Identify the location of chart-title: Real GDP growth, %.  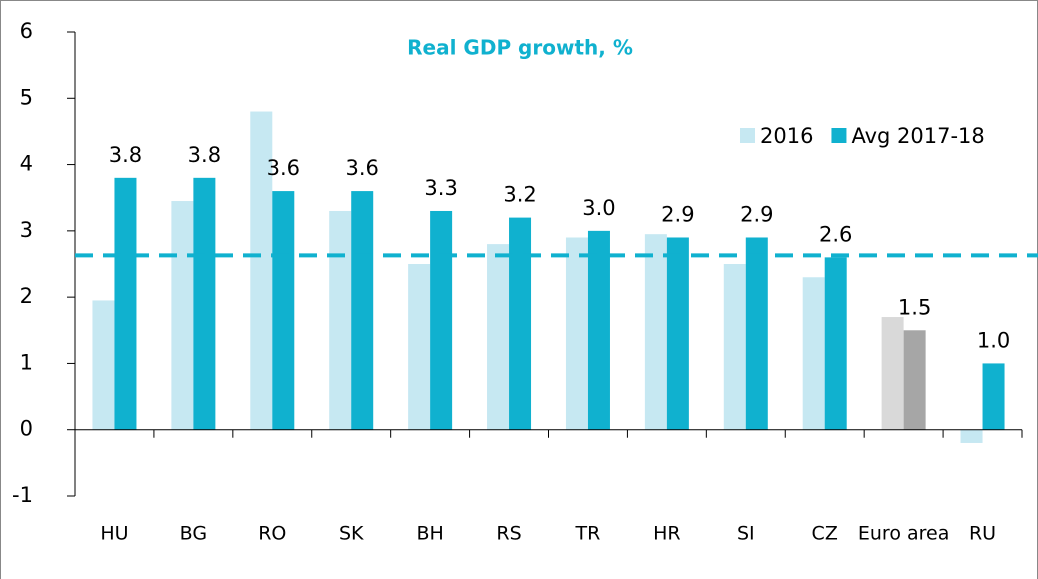
(520, 48).